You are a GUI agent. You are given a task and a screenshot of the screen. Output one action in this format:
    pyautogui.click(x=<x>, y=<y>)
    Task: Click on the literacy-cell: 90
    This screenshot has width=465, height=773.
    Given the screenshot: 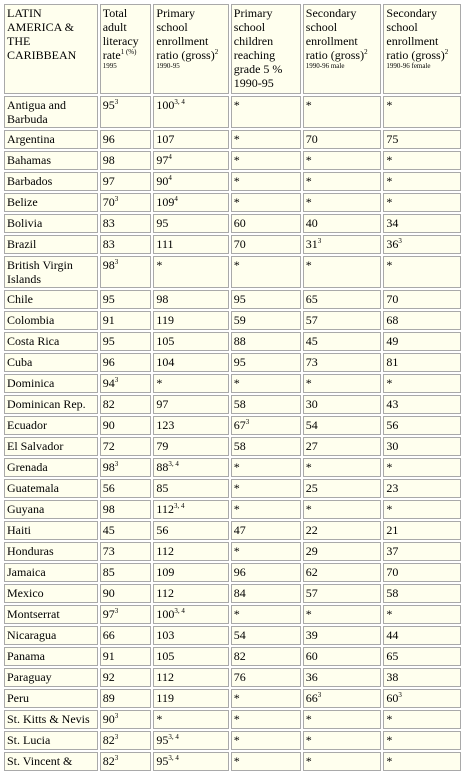 What is the action you would take?
    pyautogui.click(x=125, y=425)
    